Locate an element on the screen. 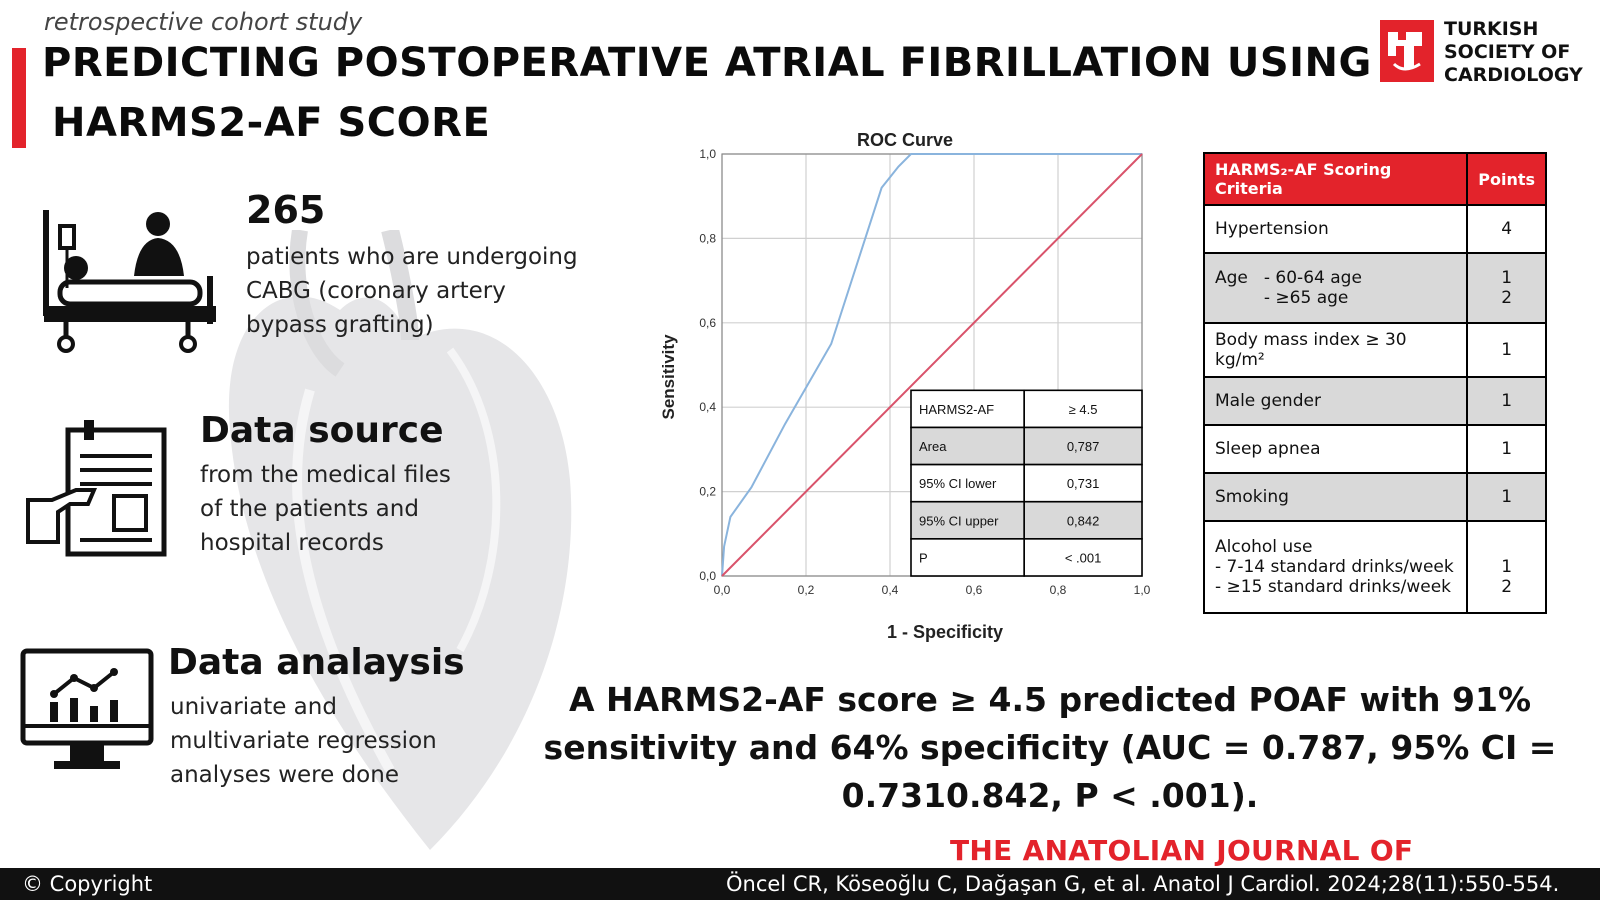 The width and height of the screenshot is (1600, 900). criterion-label: Alcohol use is located at coordinates (1264, 547).